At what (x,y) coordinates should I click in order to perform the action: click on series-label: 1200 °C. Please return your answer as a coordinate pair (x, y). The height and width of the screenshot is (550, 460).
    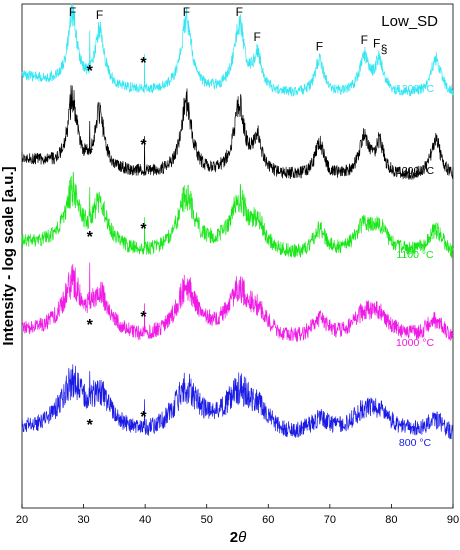
    Looking at the image, I should click on (415, 171).